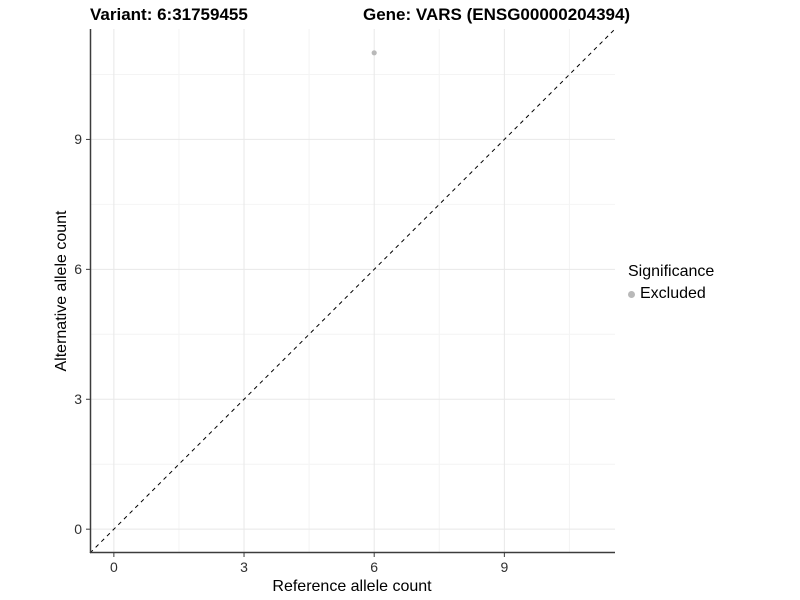  Describe the element at coordinates (671, 283) in the screenshot. I see `legend: Significance Excluded` at that location.